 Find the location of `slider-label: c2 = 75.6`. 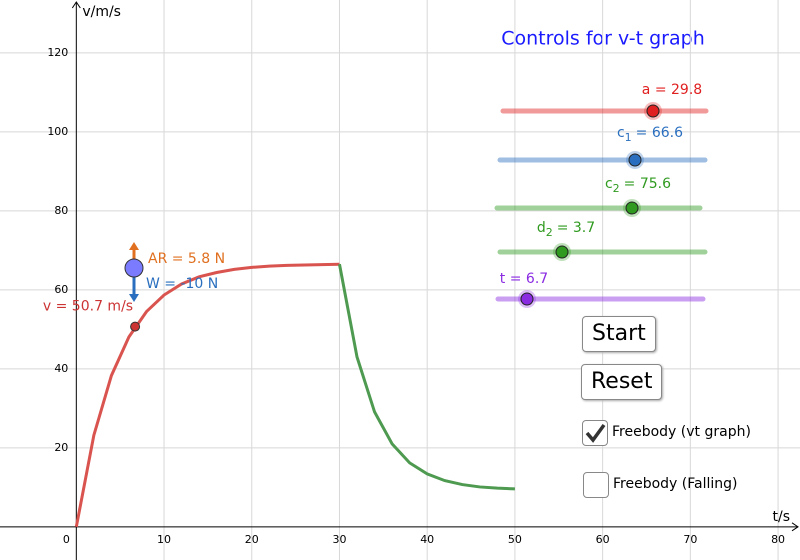

slider-label: c2 = 75.6 is located at coordinates (638, 185).